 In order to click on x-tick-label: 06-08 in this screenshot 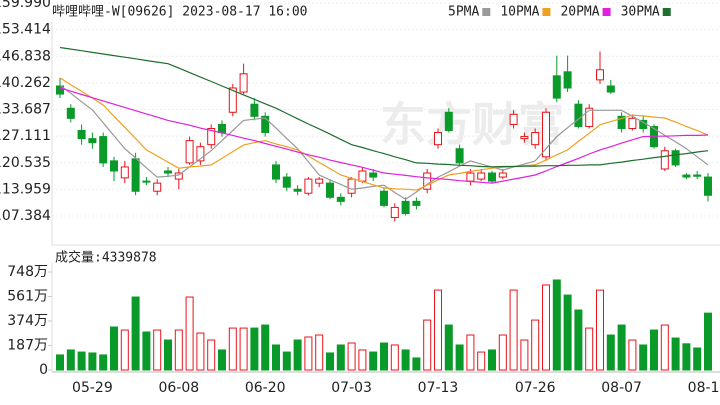, I will do `click(178, 388)`.